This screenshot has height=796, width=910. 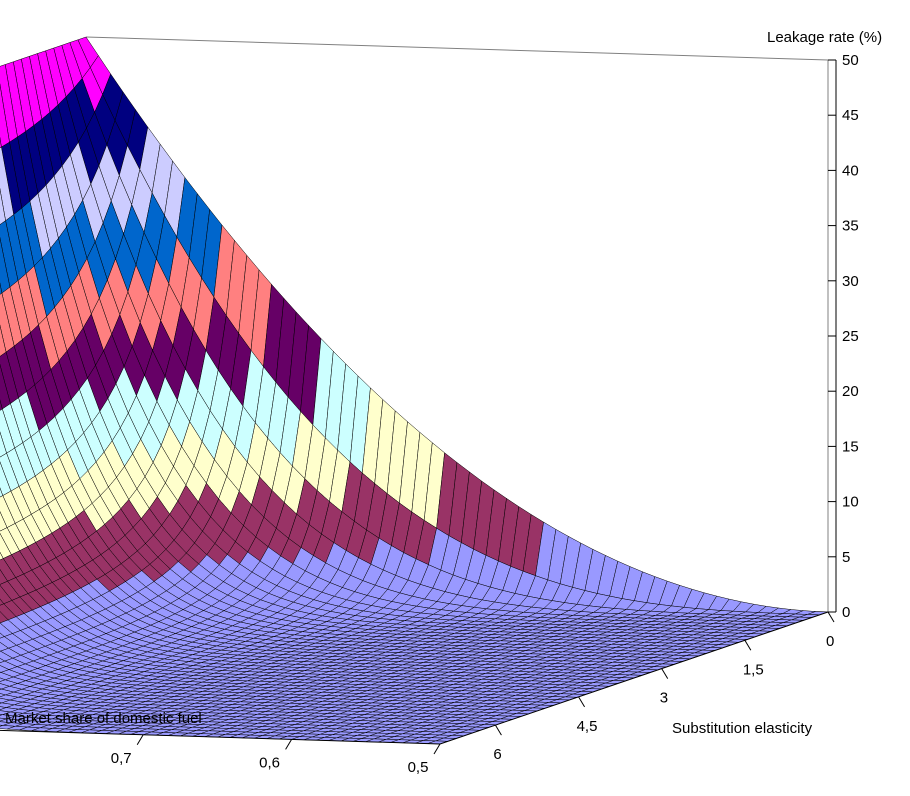 What do you see at coordinates (850, 446) in the screenshot?
I see `z-tick-label: 15` at bounding box center [850, 446].